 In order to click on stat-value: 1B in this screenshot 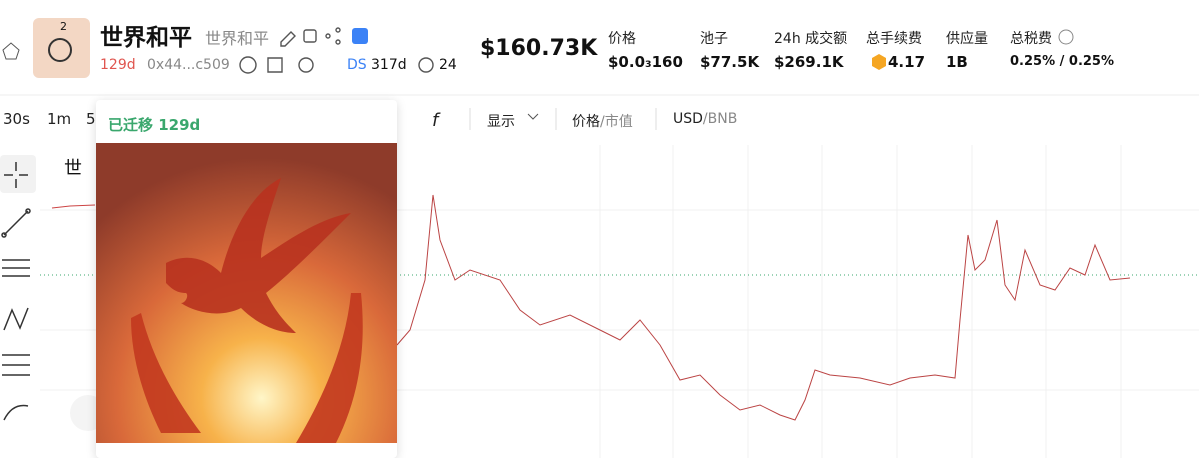, I will do `click(957, 62)`.